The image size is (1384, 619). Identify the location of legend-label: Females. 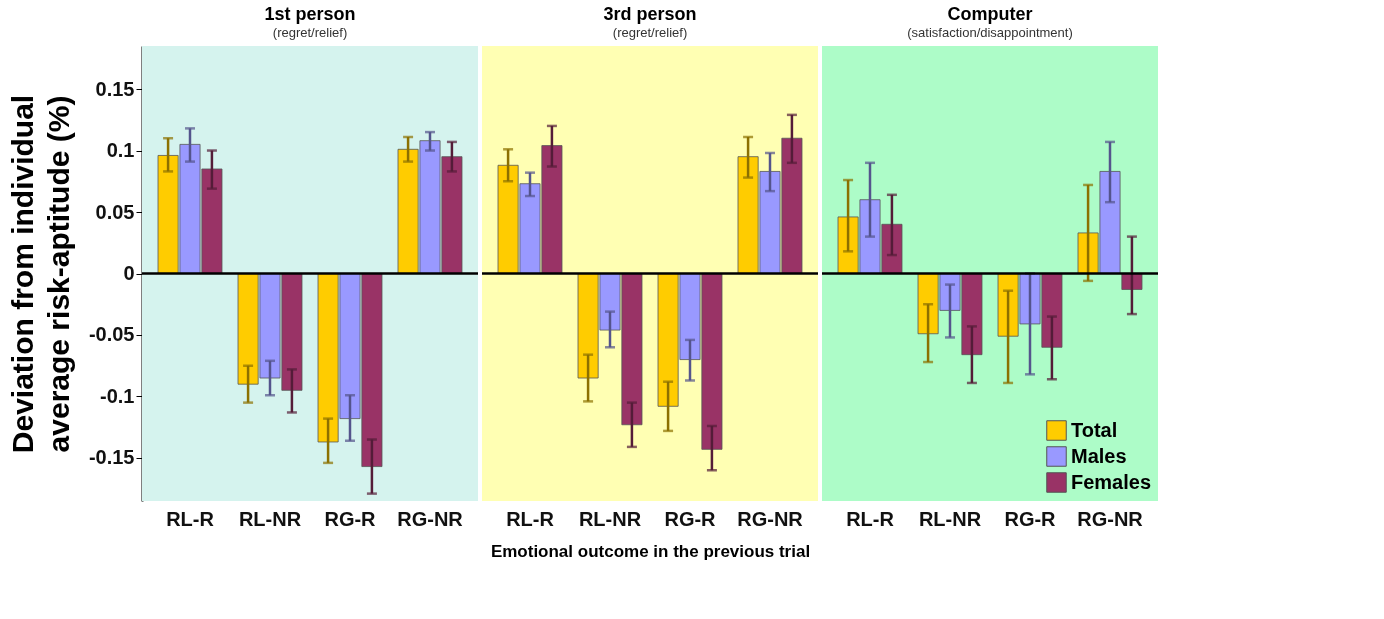
(1111, 481).